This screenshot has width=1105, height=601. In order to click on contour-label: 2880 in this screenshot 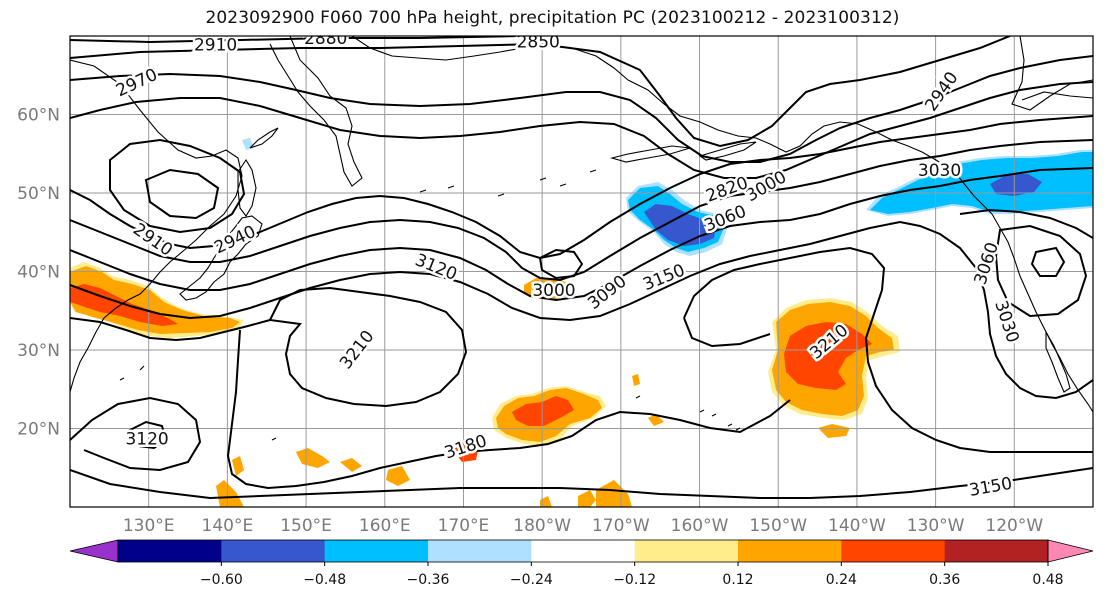, I will do `click(325, 39)`.